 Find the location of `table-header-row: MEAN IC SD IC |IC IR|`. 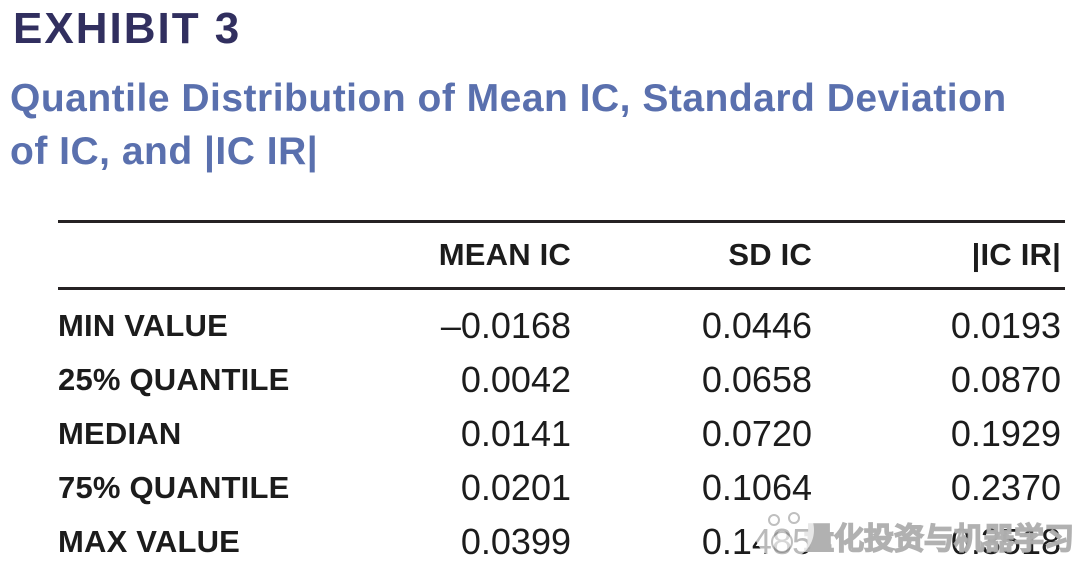

table-header-row: MEAN IC SD IC |IC IR| is located at coordinates (561, 255).